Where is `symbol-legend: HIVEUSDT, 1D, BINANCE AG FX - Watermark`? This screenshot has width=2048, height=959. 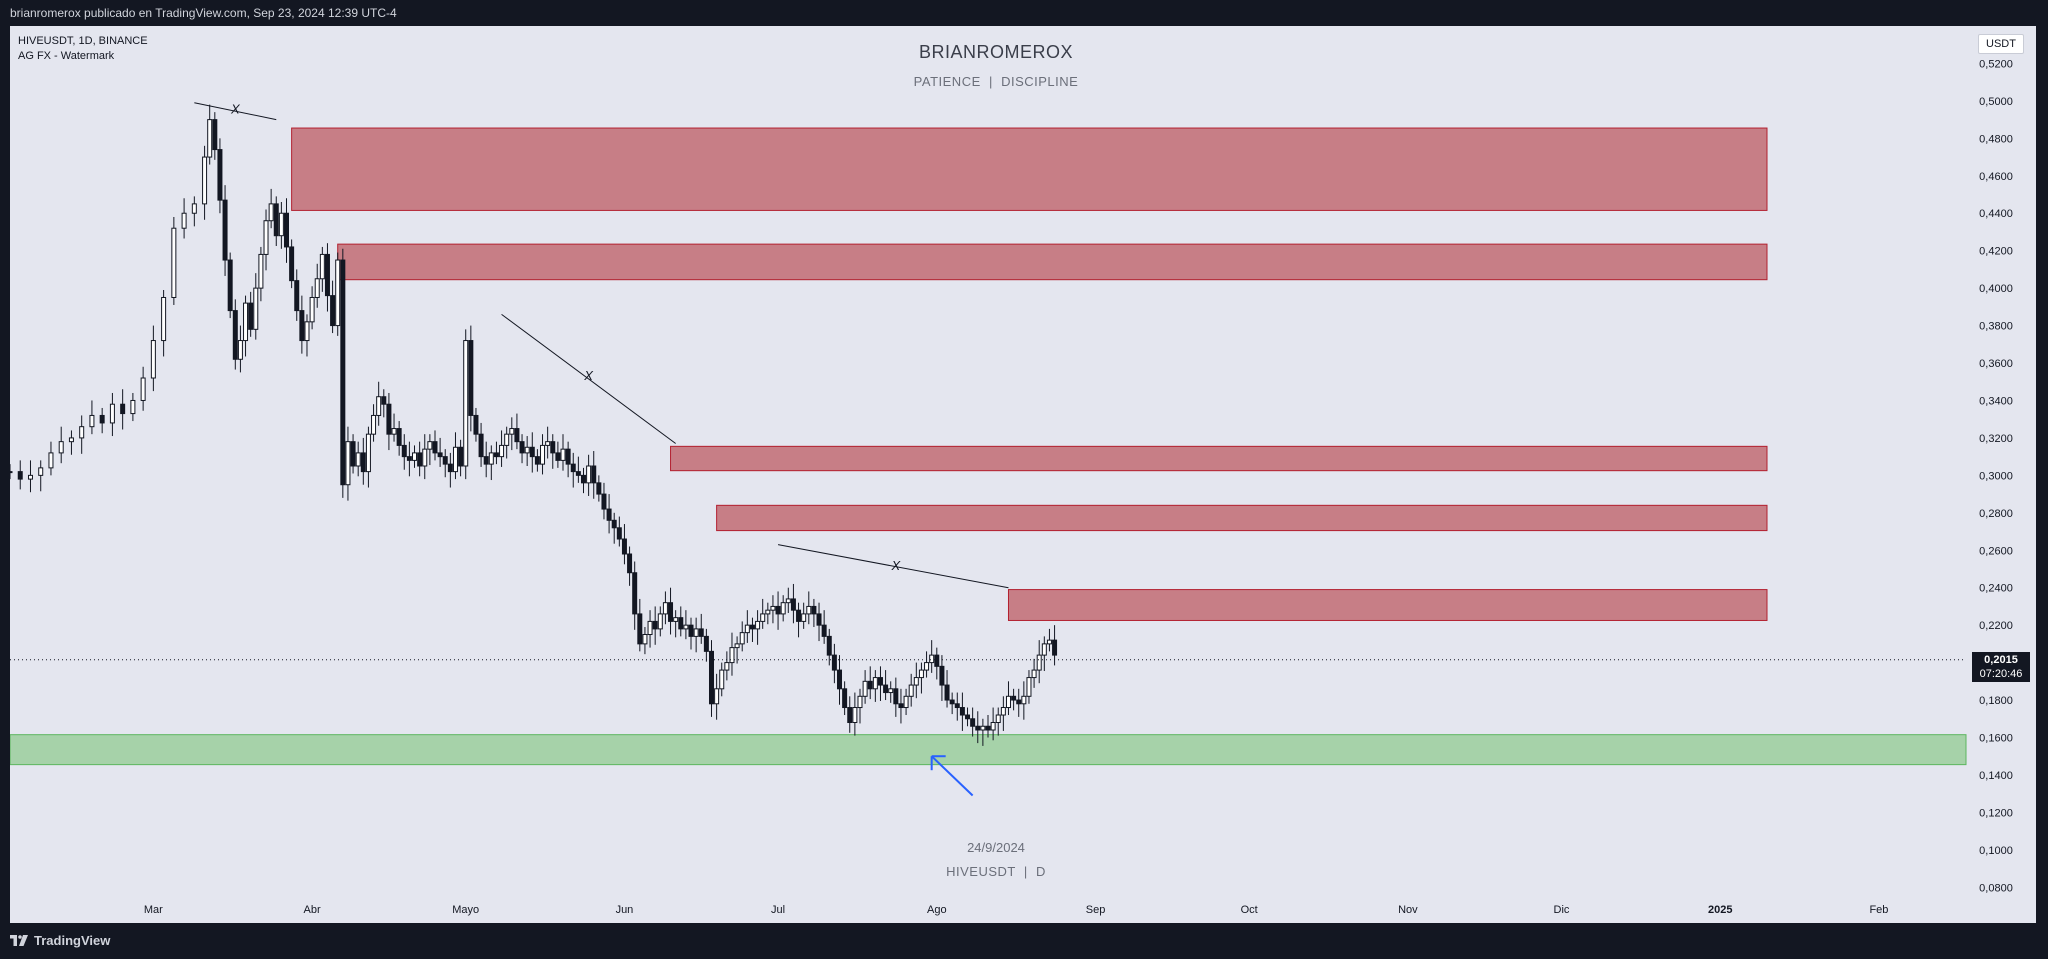 symbol-legend: HIVEUSDT, 1D, BINANCE AG FX - Watermark is located at coordinates (83, 49).